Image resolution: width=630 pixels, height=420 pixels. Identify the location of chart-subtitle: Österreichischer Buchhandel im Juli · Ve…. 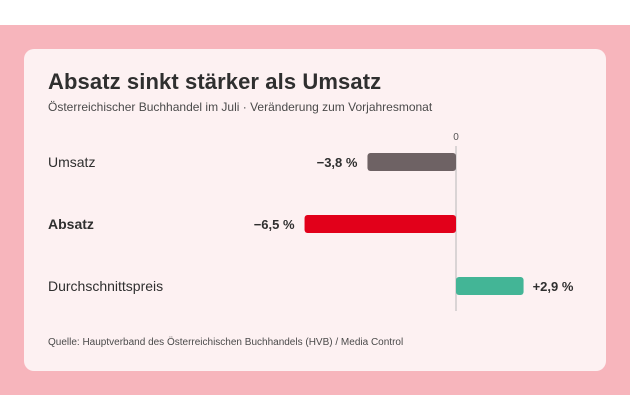
(240, 107).